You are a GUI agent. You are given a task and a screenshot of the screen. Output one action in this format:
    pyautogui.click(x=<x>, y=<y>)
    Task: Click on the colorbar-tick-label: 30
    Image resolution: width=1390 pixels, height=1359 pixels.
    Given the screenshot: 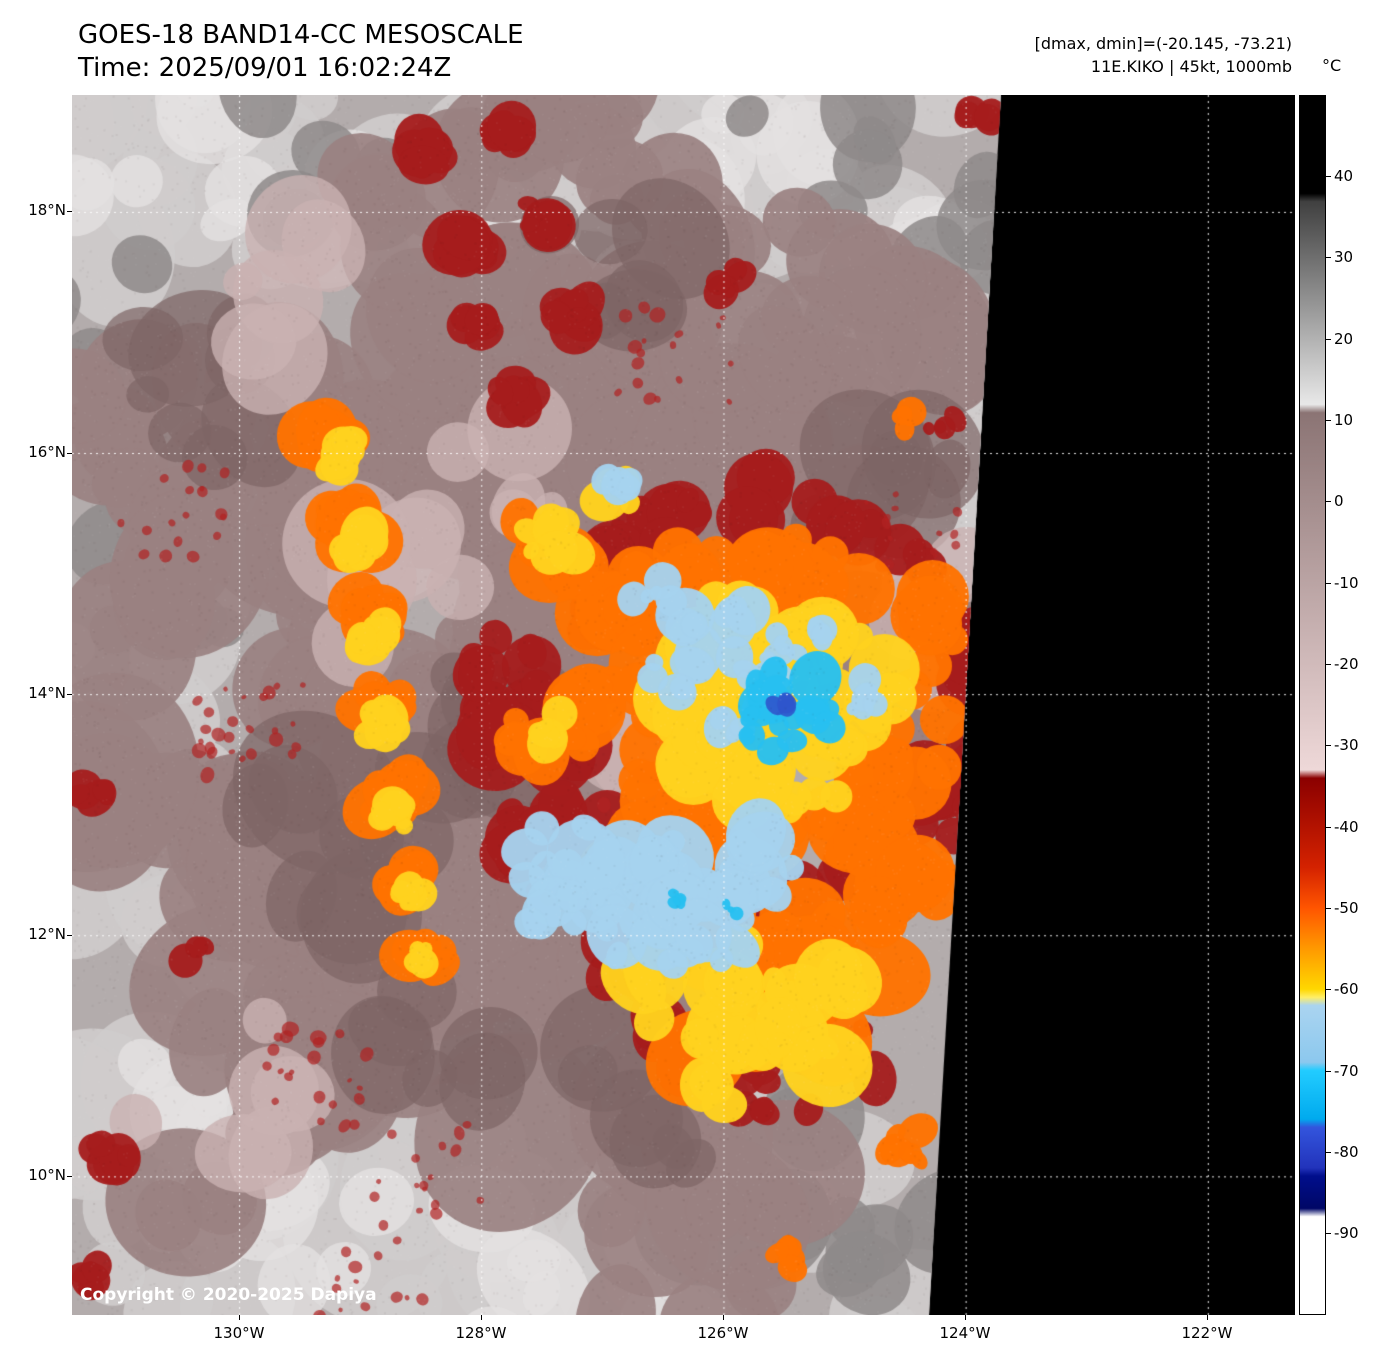 What is the action you would take?
    pyautogui.click(x=1344, y=257)
    